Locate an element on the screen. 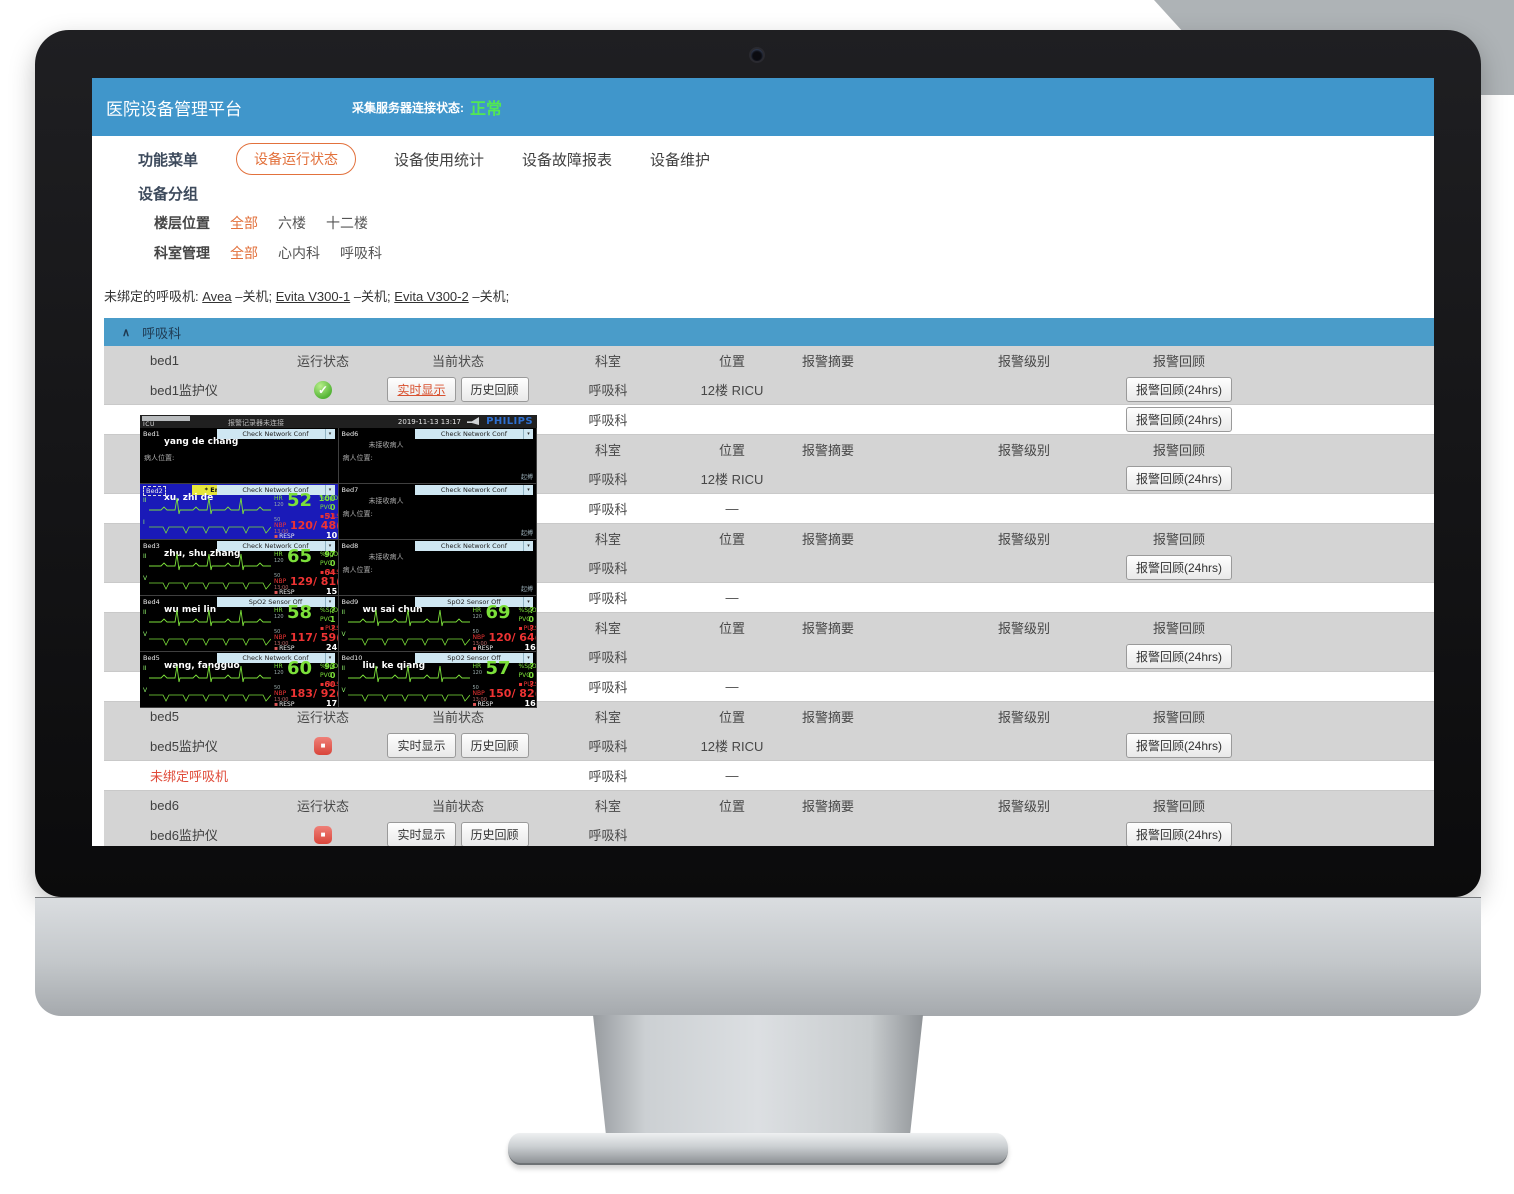 This screenshot has width=1514, height=1194. unbound-link-evita-v300-1: Evita V300-1 is located at coordinates (313, 296).